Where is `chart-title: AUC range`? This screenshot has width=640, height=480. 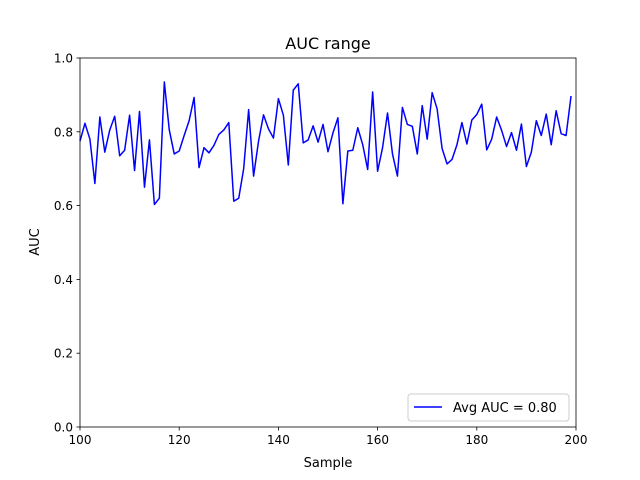 chart-title: AUC range is located at coordinates (327, 43).